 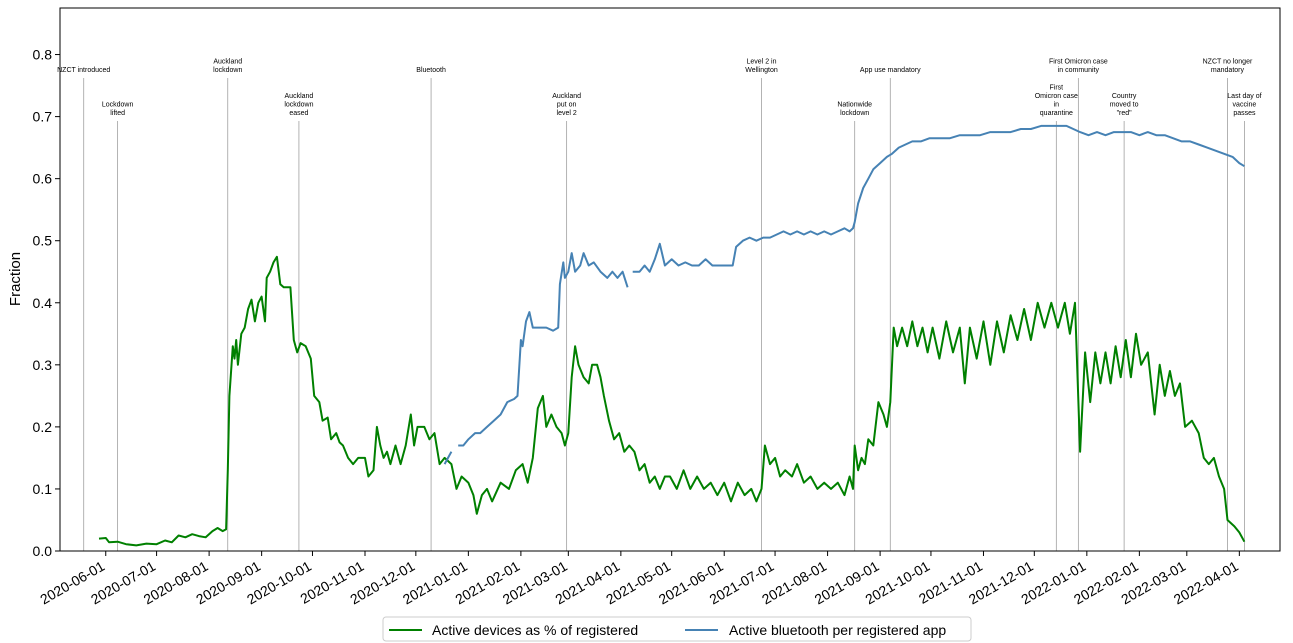 I want to click on y-tick-label: 0.4, so click(x=43, y=303).